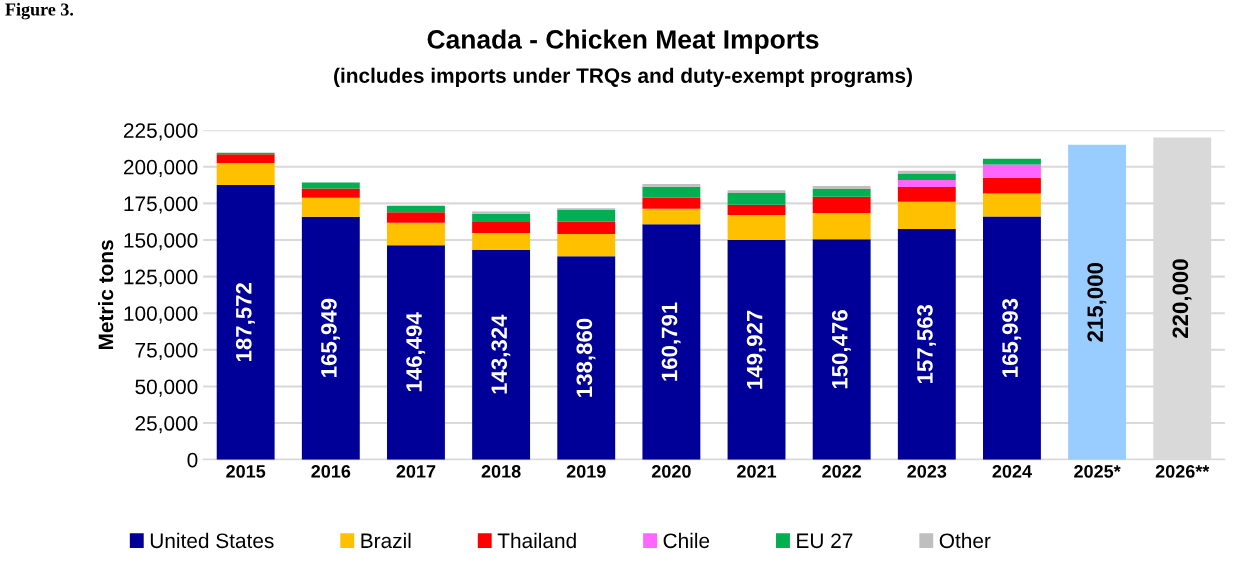  I want to click on data-label: 157,563, so click(926, 344).